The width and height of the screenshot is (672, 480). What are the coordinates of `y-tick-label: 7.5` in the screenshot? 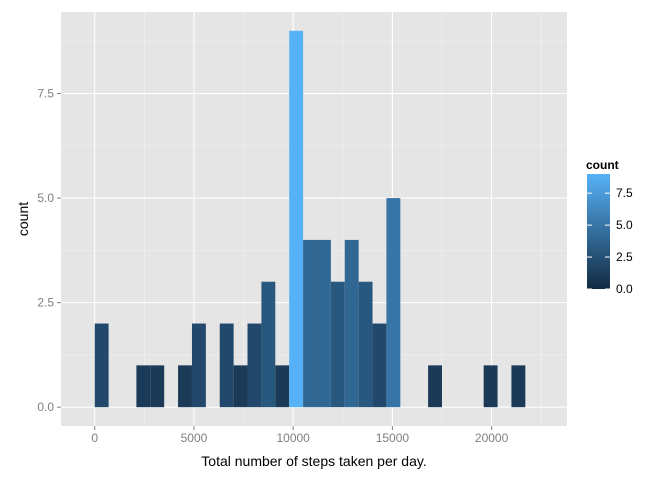 It's located at (45, 94).